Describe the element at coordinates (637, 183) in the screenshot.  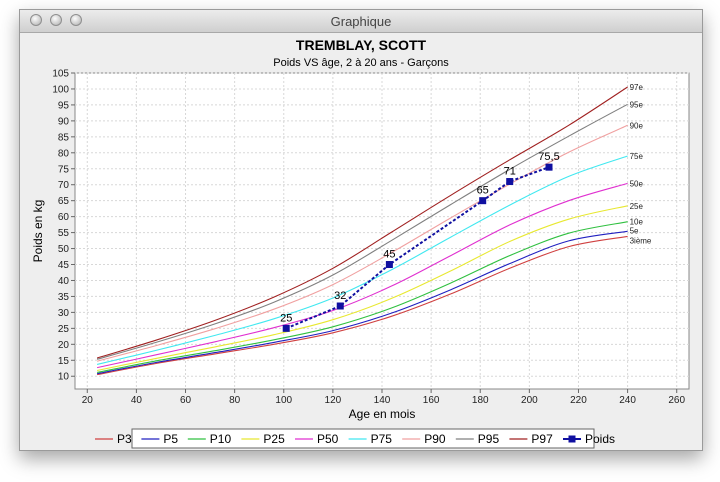
I see `end-label-p50: 50e` at that location.